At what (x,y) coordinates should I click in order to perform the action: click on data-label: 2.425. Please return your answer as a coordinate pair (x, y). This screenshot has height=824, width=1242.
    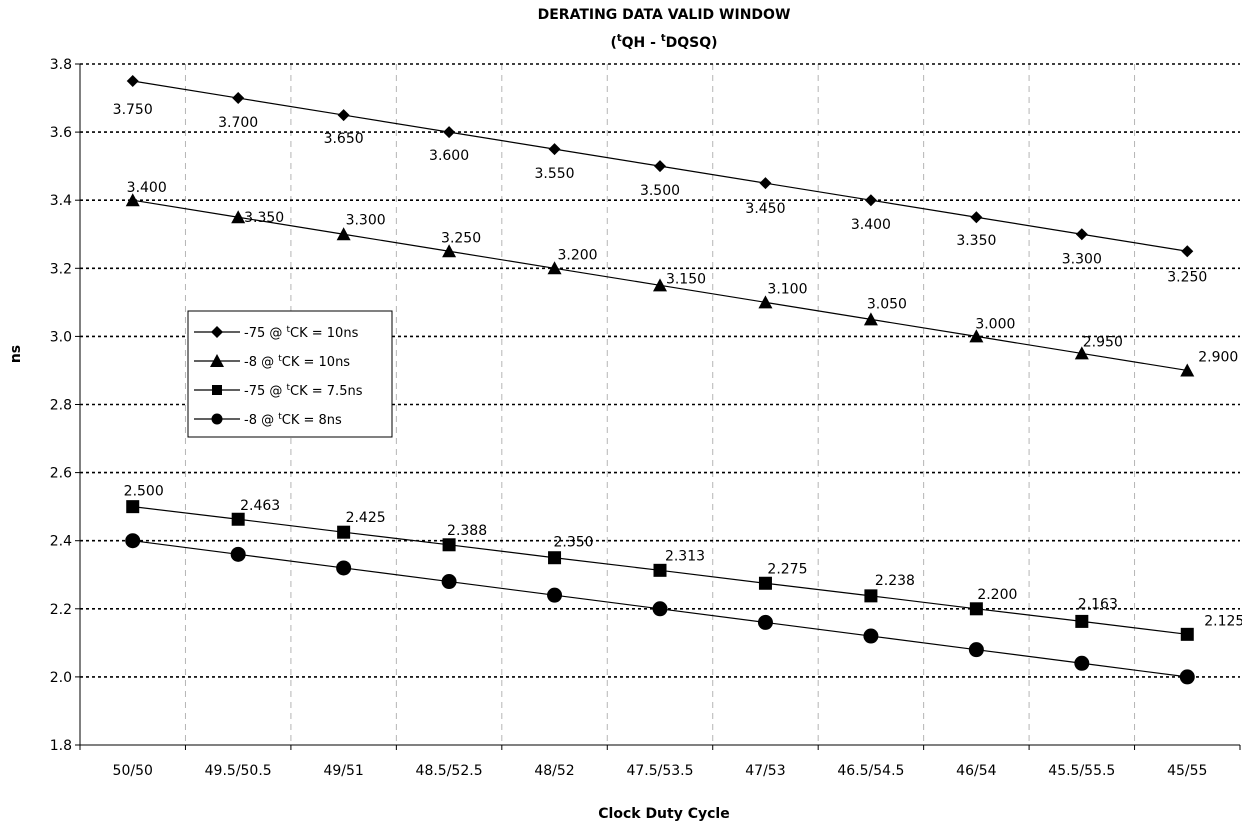
    Looking at the image, I should click on (366, 518).